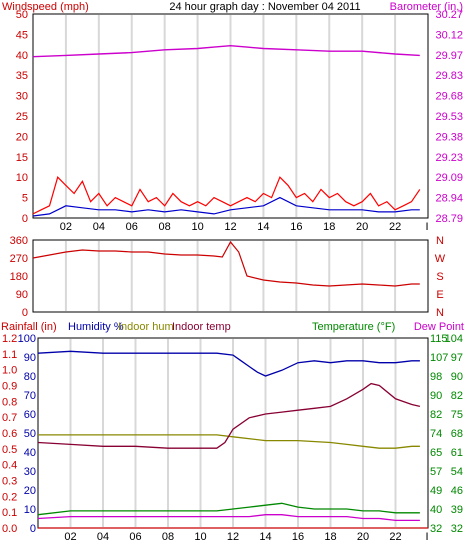  Describe the element at coordinates (353, 327) in the screenshot. I see `temperature-axis-label: Temperature (°F)` at that location.